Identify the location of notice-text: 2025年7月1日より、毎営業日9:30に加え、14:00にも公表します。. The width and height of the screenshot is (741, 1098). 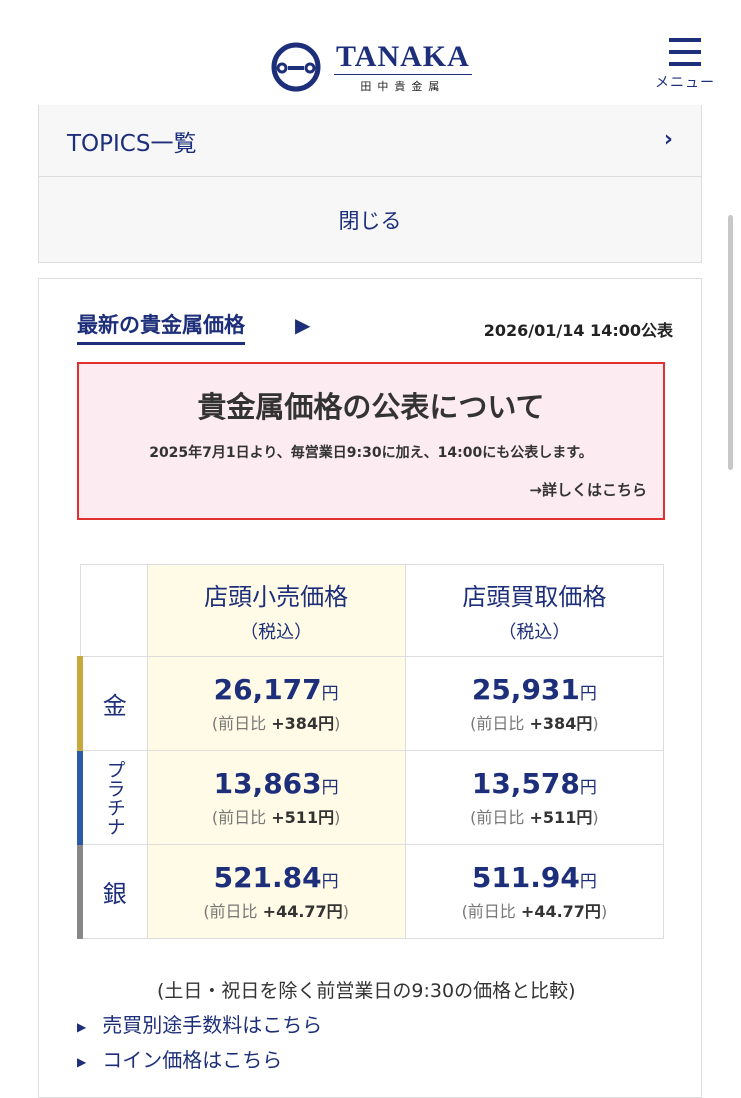
(371, 453).